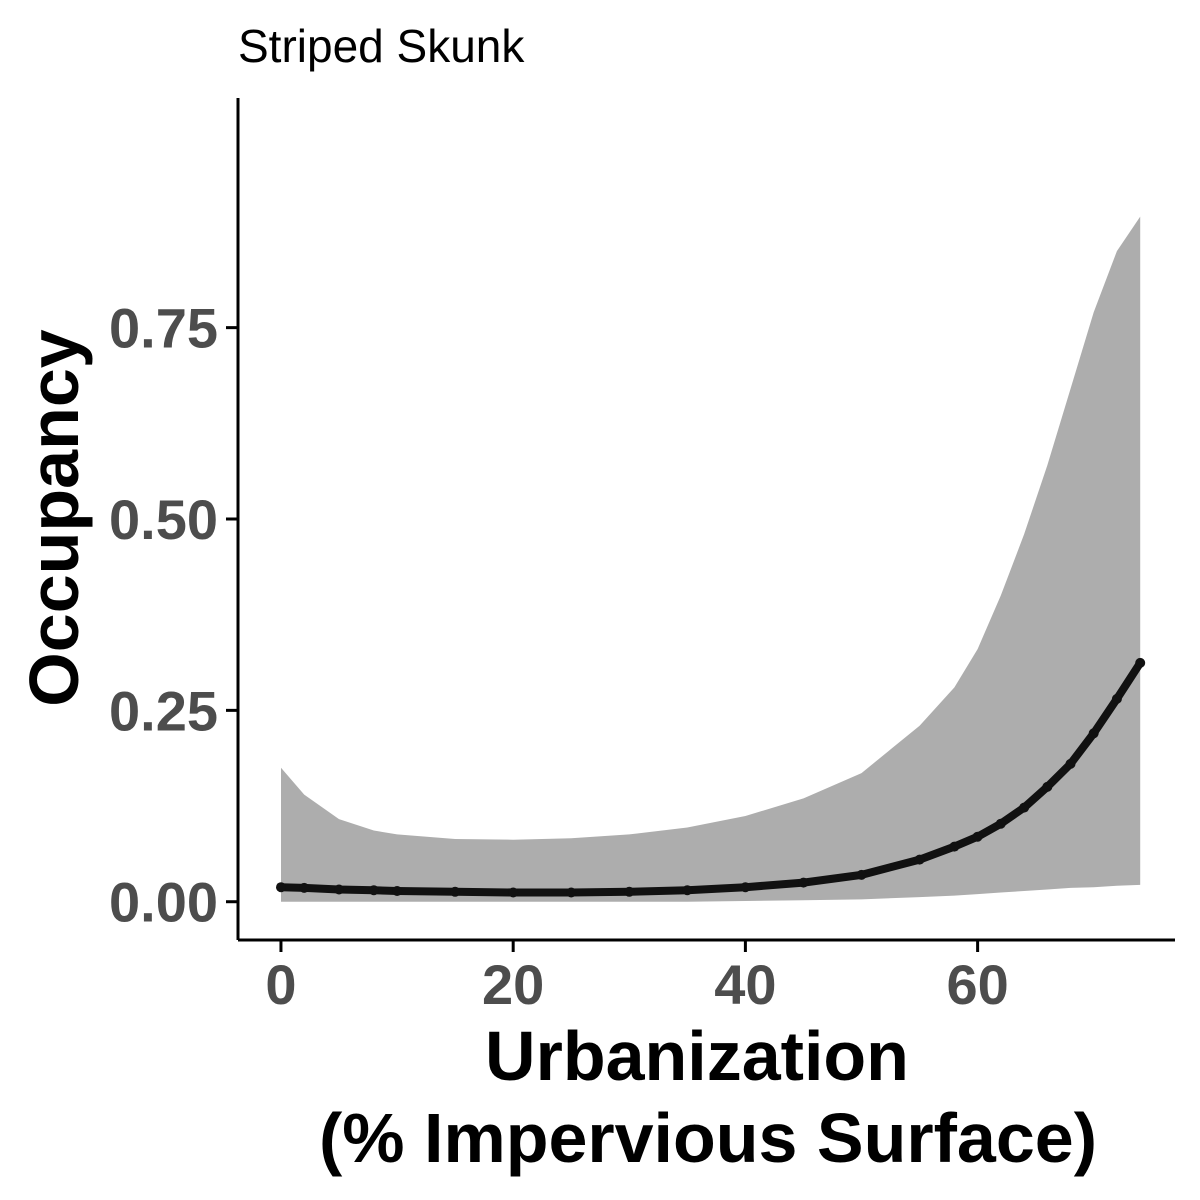 This screenshot has width=1200, height=1200. I want to click on x-axis-title-line-2: (% Impervious Surface), so click(708, 1138).